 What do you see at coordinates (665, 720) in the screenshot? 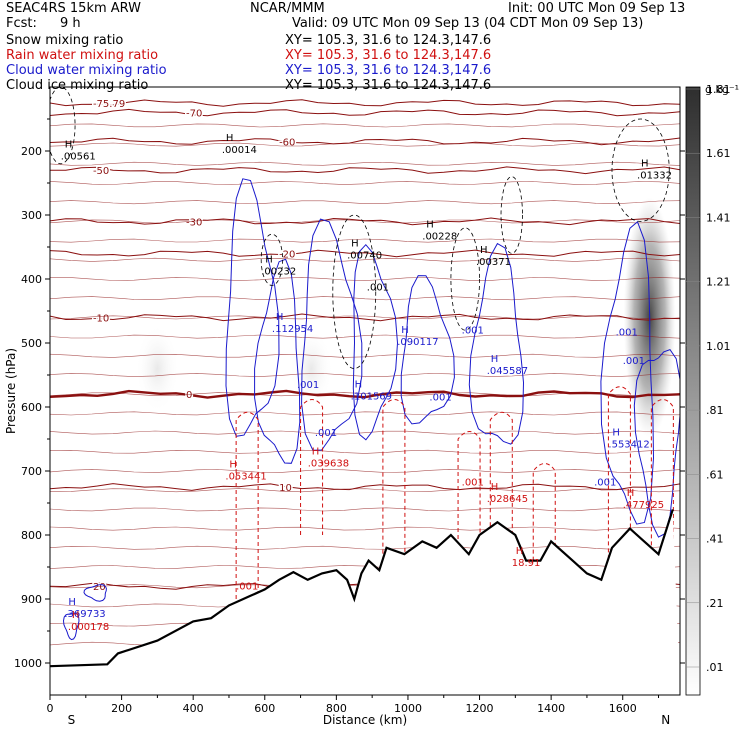
I see `endpoint-label-north: N` at bounding box center [665, 720].